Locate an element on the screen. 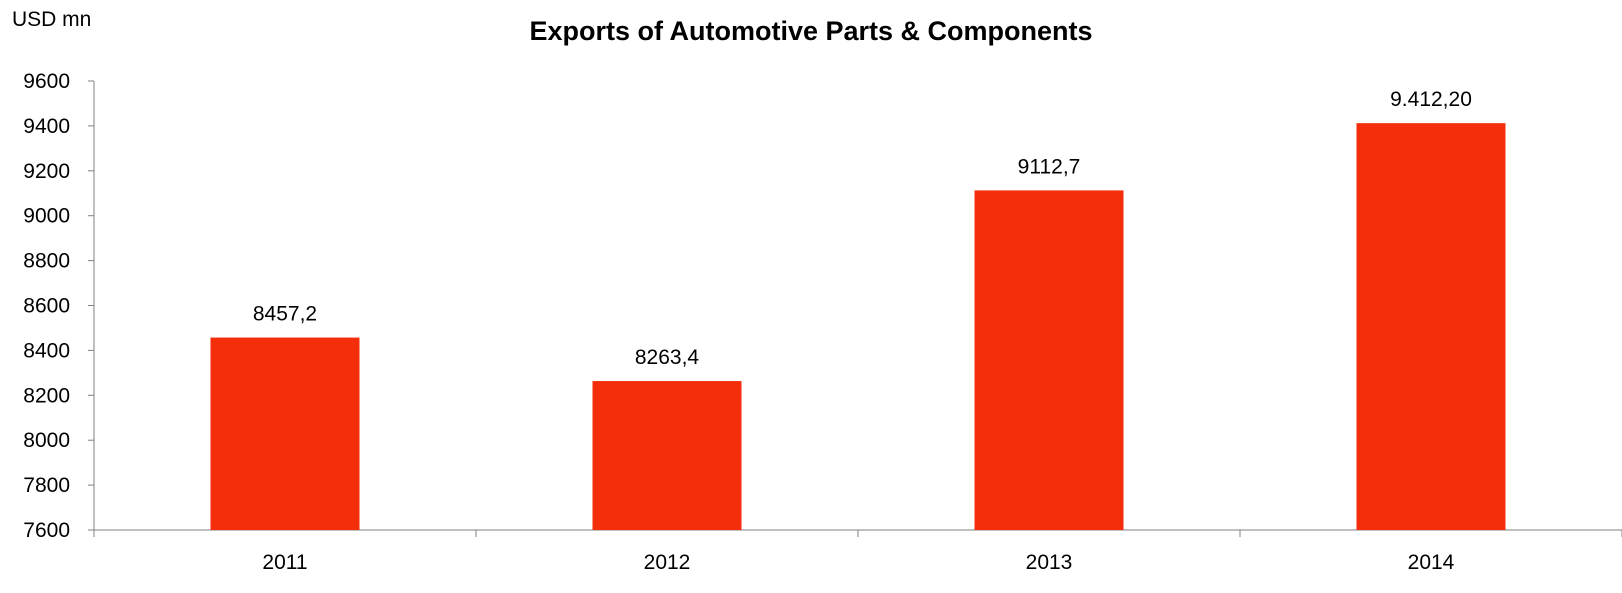 The height and width of the screenshot is (593, 1622). y-tick-label-1: 7800 is located at coordinates (46, 485).